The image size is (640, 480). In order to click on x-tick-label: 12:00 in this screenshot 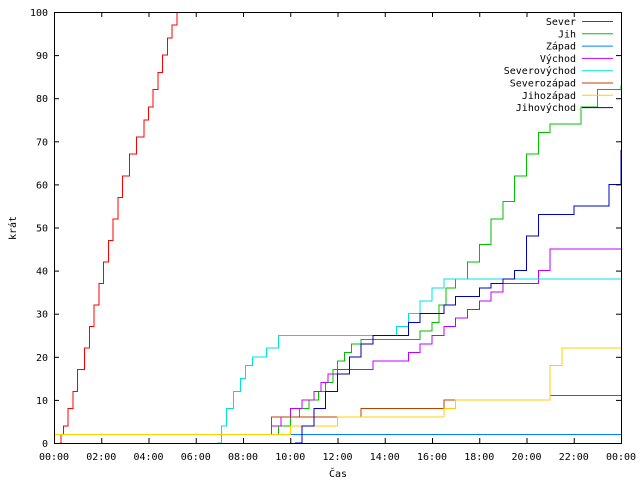, I will do `click(337, 457)`.